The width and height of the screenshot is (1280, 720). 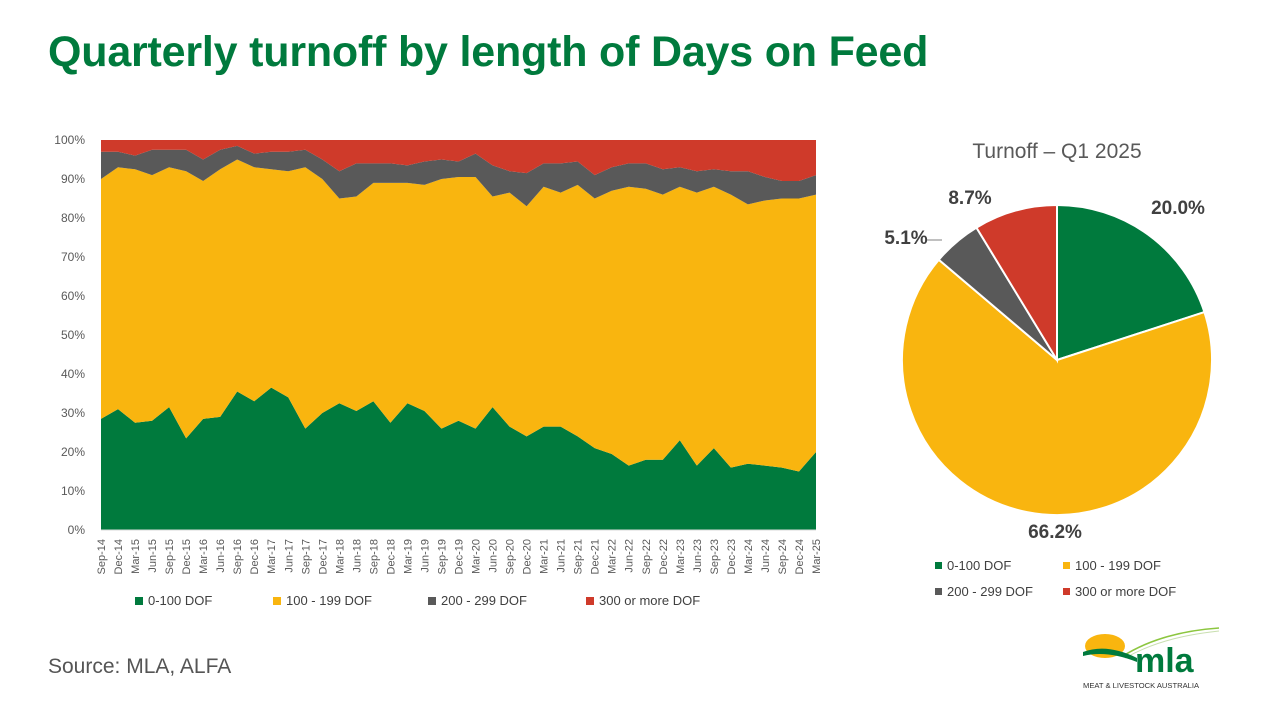 I want to click on x-tick-label: Dec-17, so click(x=323, y=556).